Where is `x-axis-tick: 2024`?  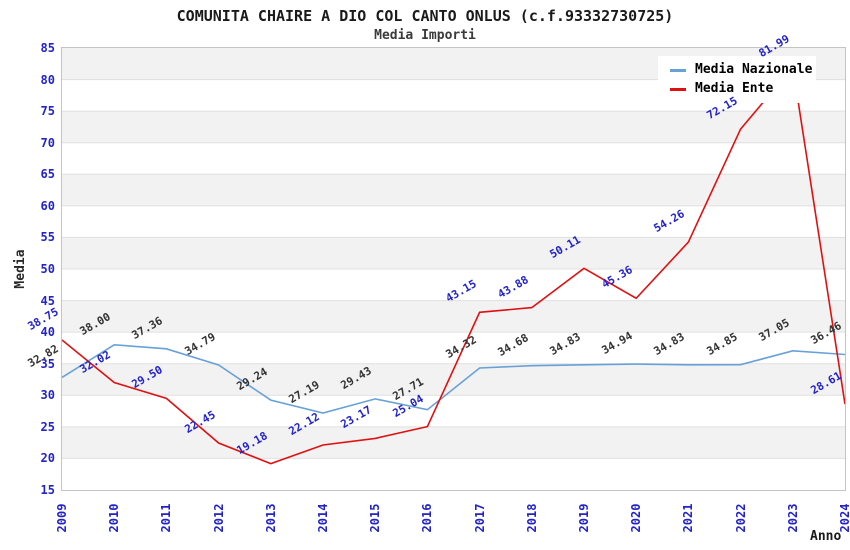
x-axis-tick: 2024 is located at coordinates (844, 518).